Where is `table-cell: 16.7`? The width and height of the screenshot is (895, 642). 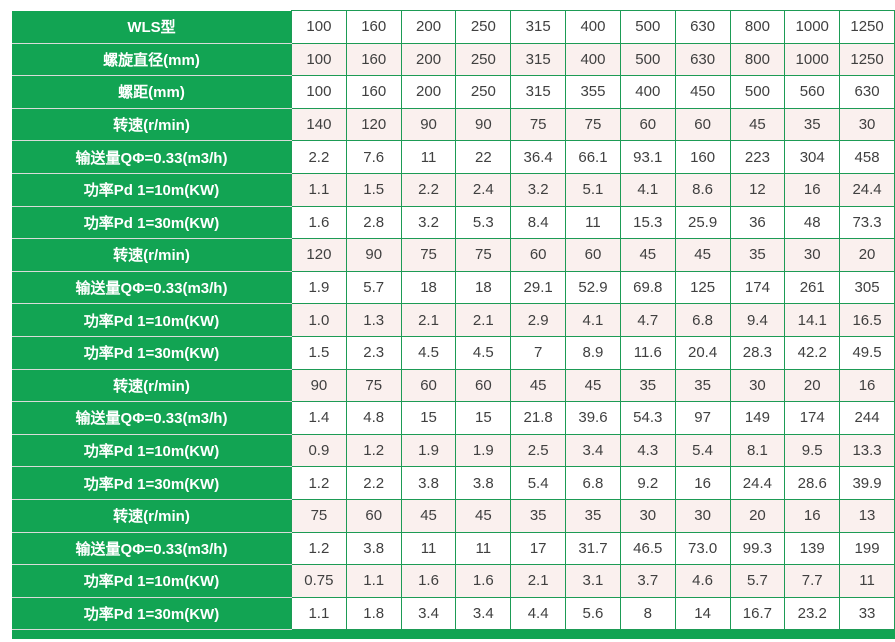 table-cell: 16.7 is located at coordinates (757, 613).